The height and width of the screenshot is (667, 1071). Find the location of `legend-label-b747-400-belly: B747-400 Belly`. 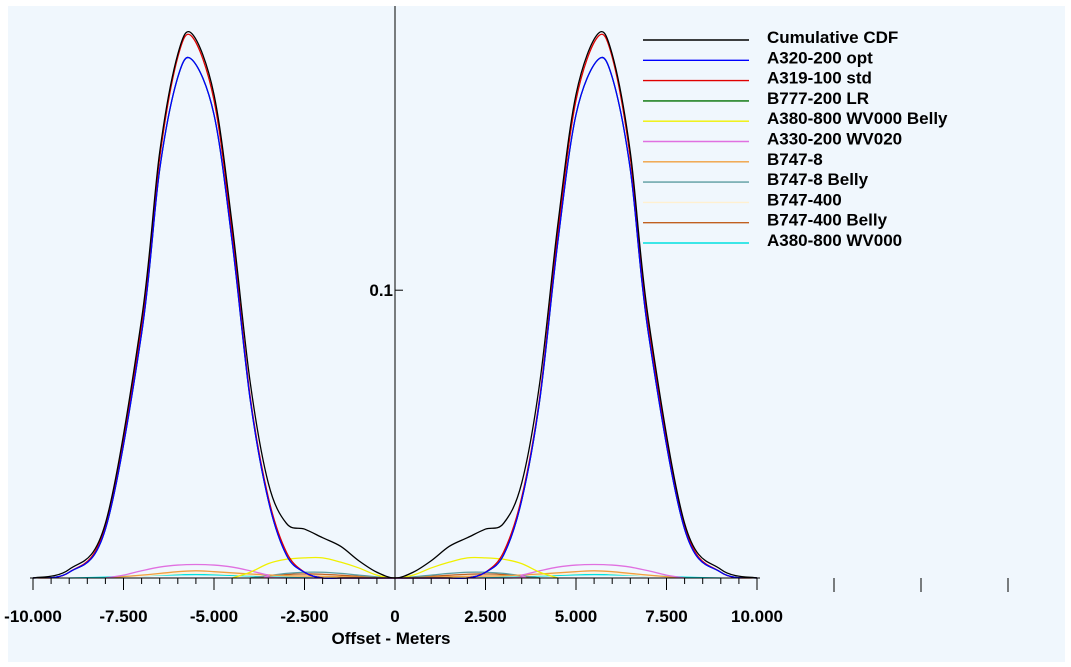

legend-label-b747-400-belly: B747-400 Belly is located at coordinates (827, 220).